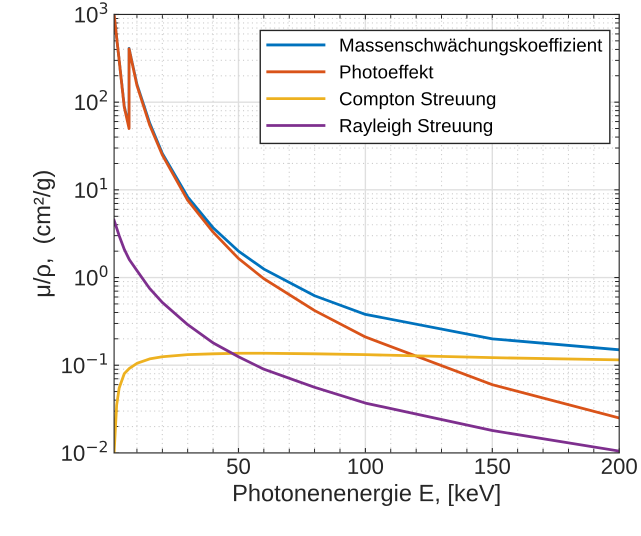  Describe the element at coordinates (492, 466) in the screenshot. I see `x-tick-label: 150` at that location.